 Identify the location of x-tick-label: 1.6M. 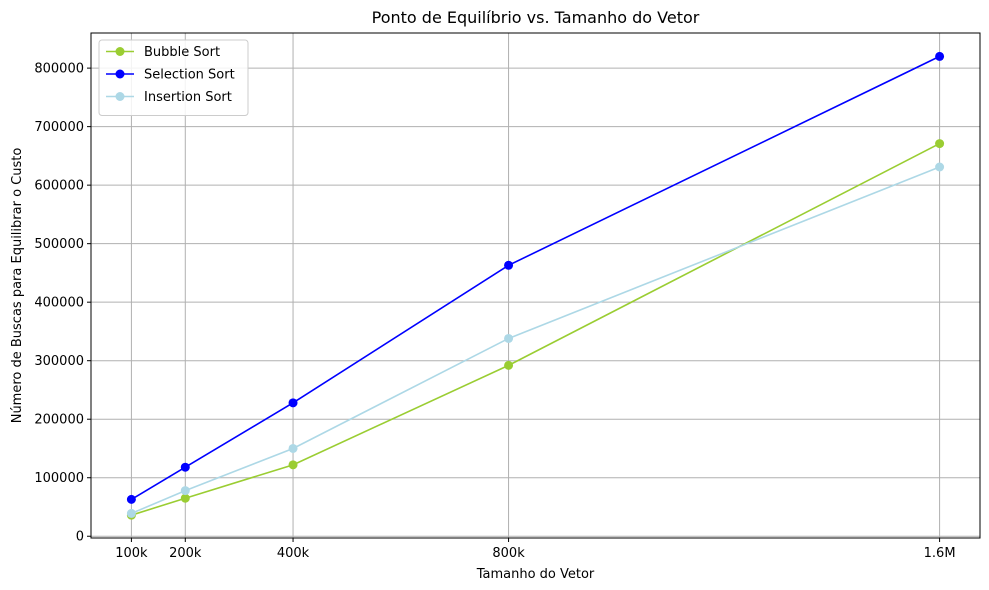
(940, 553).